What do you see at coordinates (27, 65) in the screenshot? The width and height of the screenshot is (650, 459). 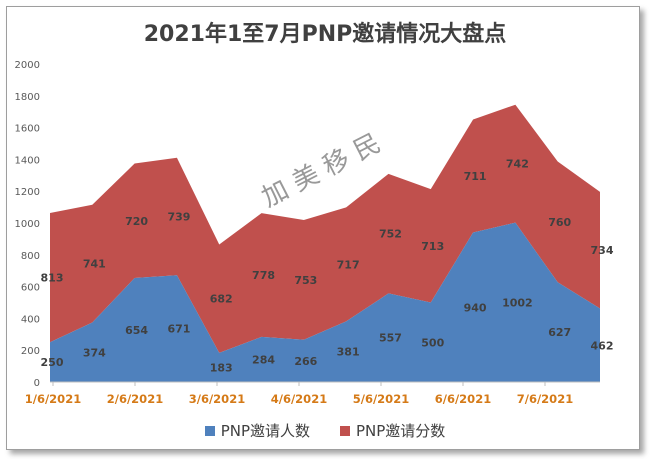 I see `y-tick-label: 2000` at bounding box center [27, 65].